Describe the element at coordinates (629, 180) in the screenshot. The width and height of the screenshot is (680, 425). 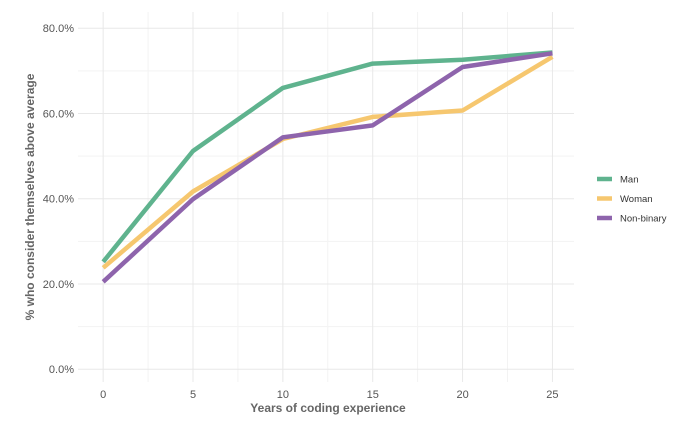
I see `legend-label-man: Man` at that location.